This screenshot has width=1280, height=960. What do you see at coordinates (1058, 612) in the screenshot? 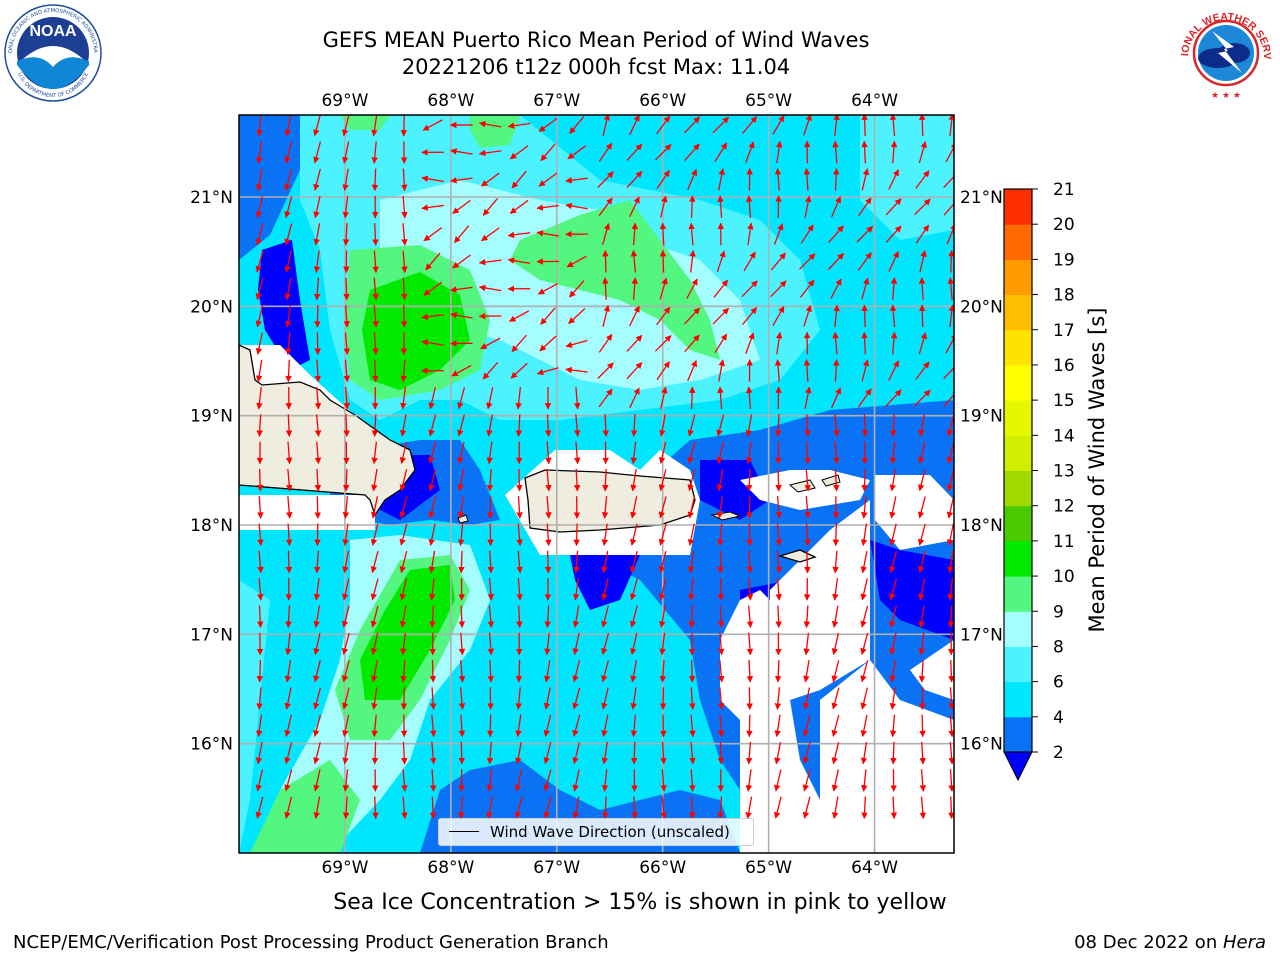
I see `colorbar-tick-label: 9` at bounding box center [1058, 612].